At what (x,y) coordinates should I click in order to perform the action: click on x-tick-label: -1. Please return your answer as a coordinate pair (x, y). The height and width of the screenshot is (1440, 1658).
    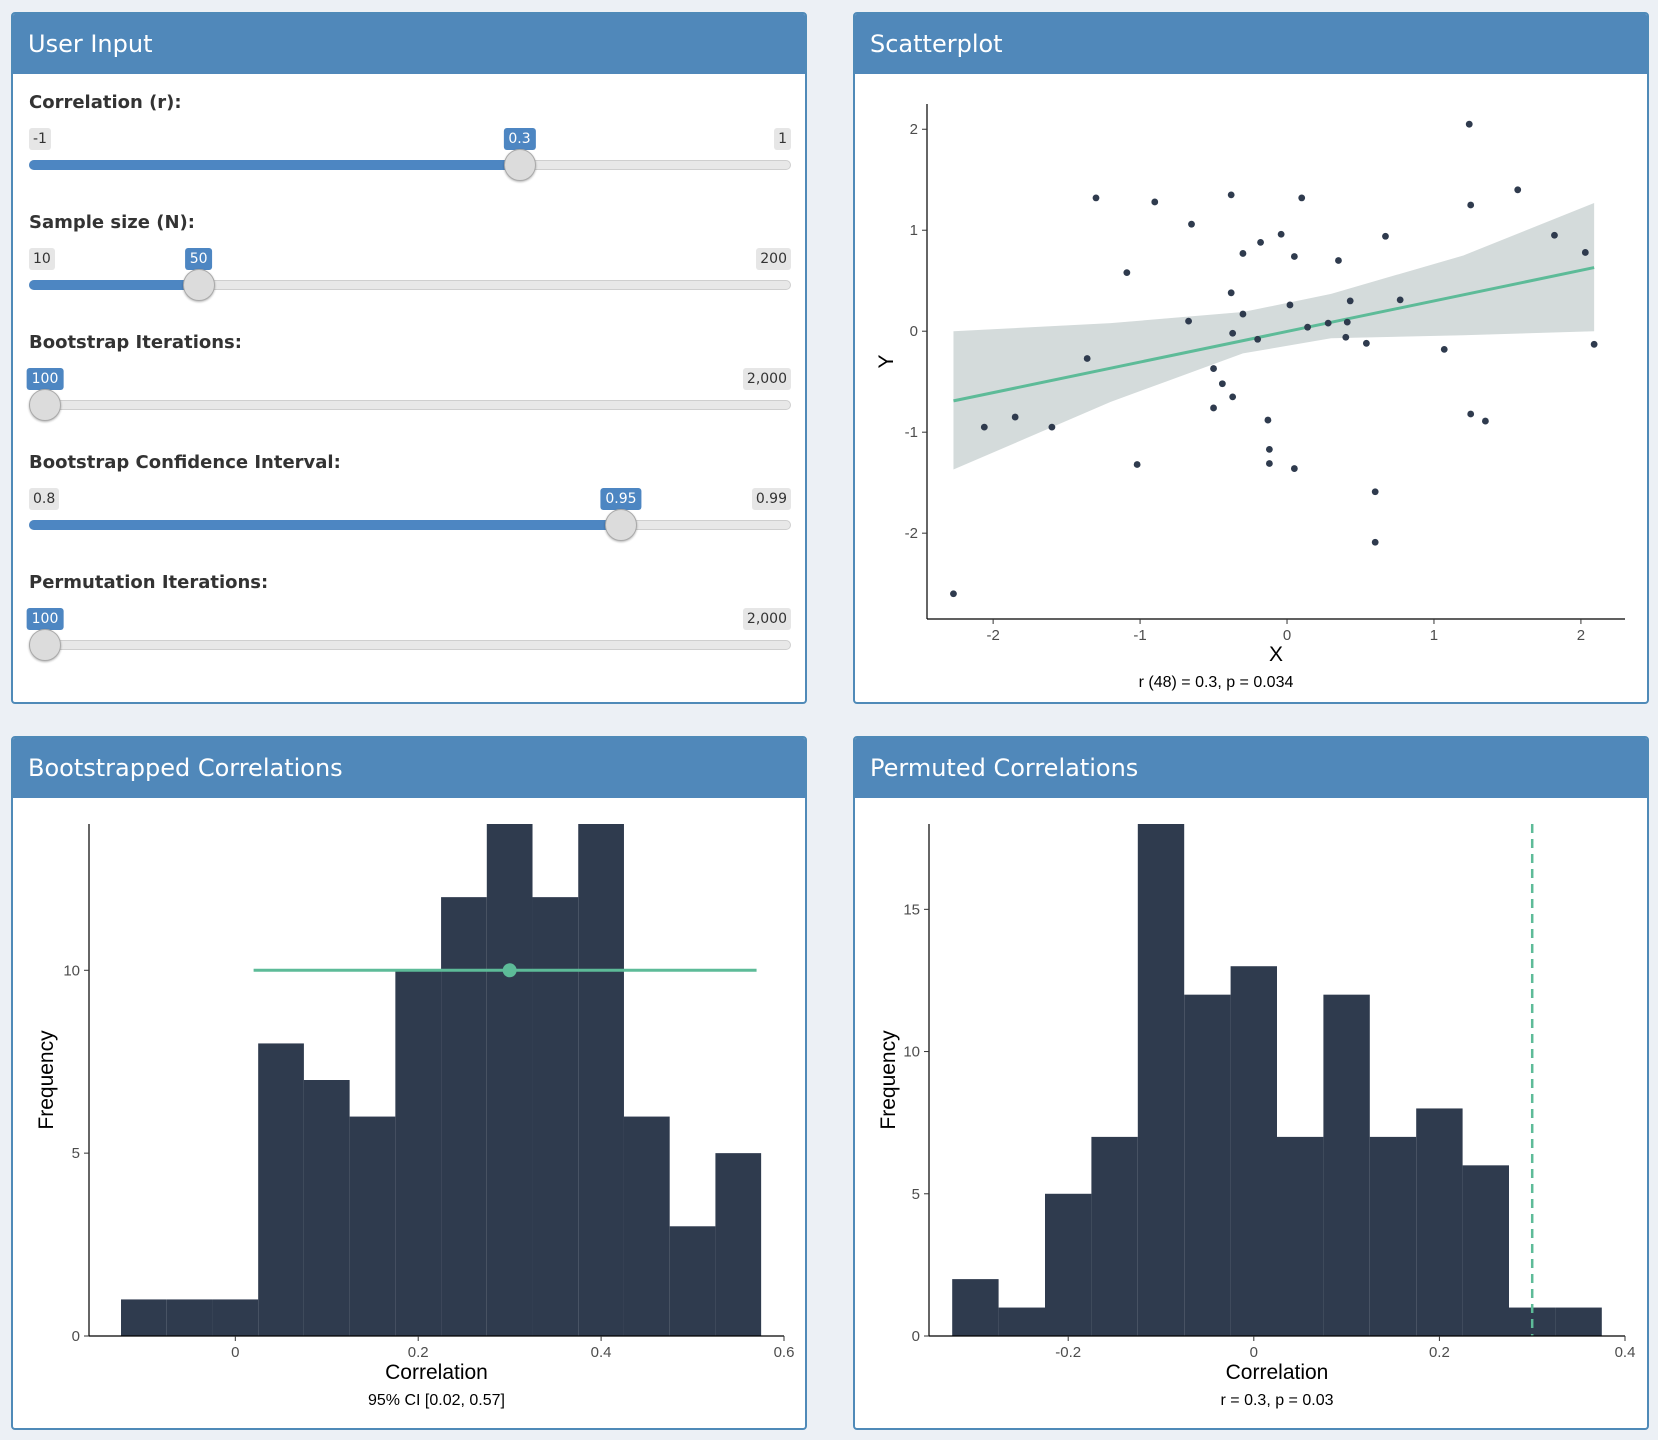
    Looking at the image, I should click on (1139, 635).